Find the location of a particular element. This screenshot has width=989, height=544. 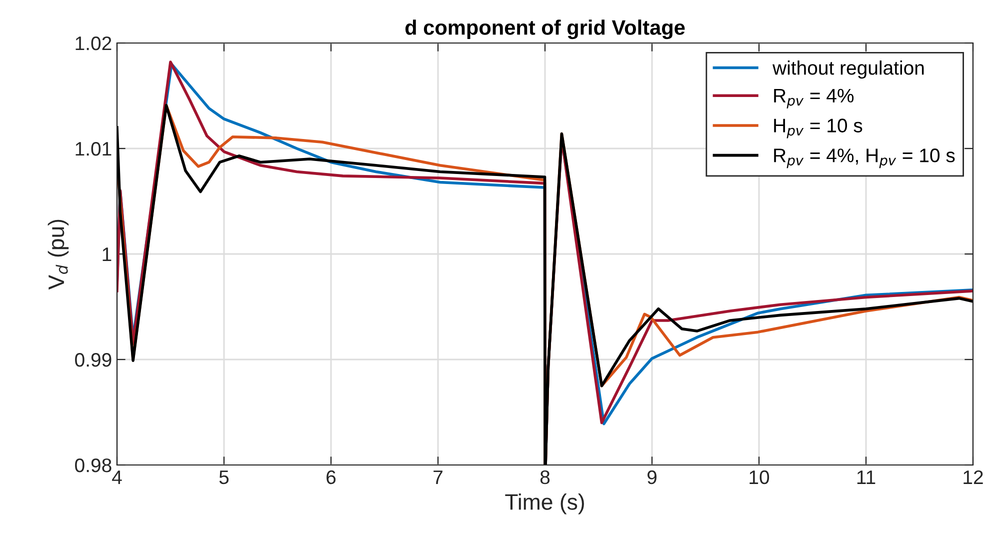

x-tick-label: 4 is located at coordinates (117, 477).